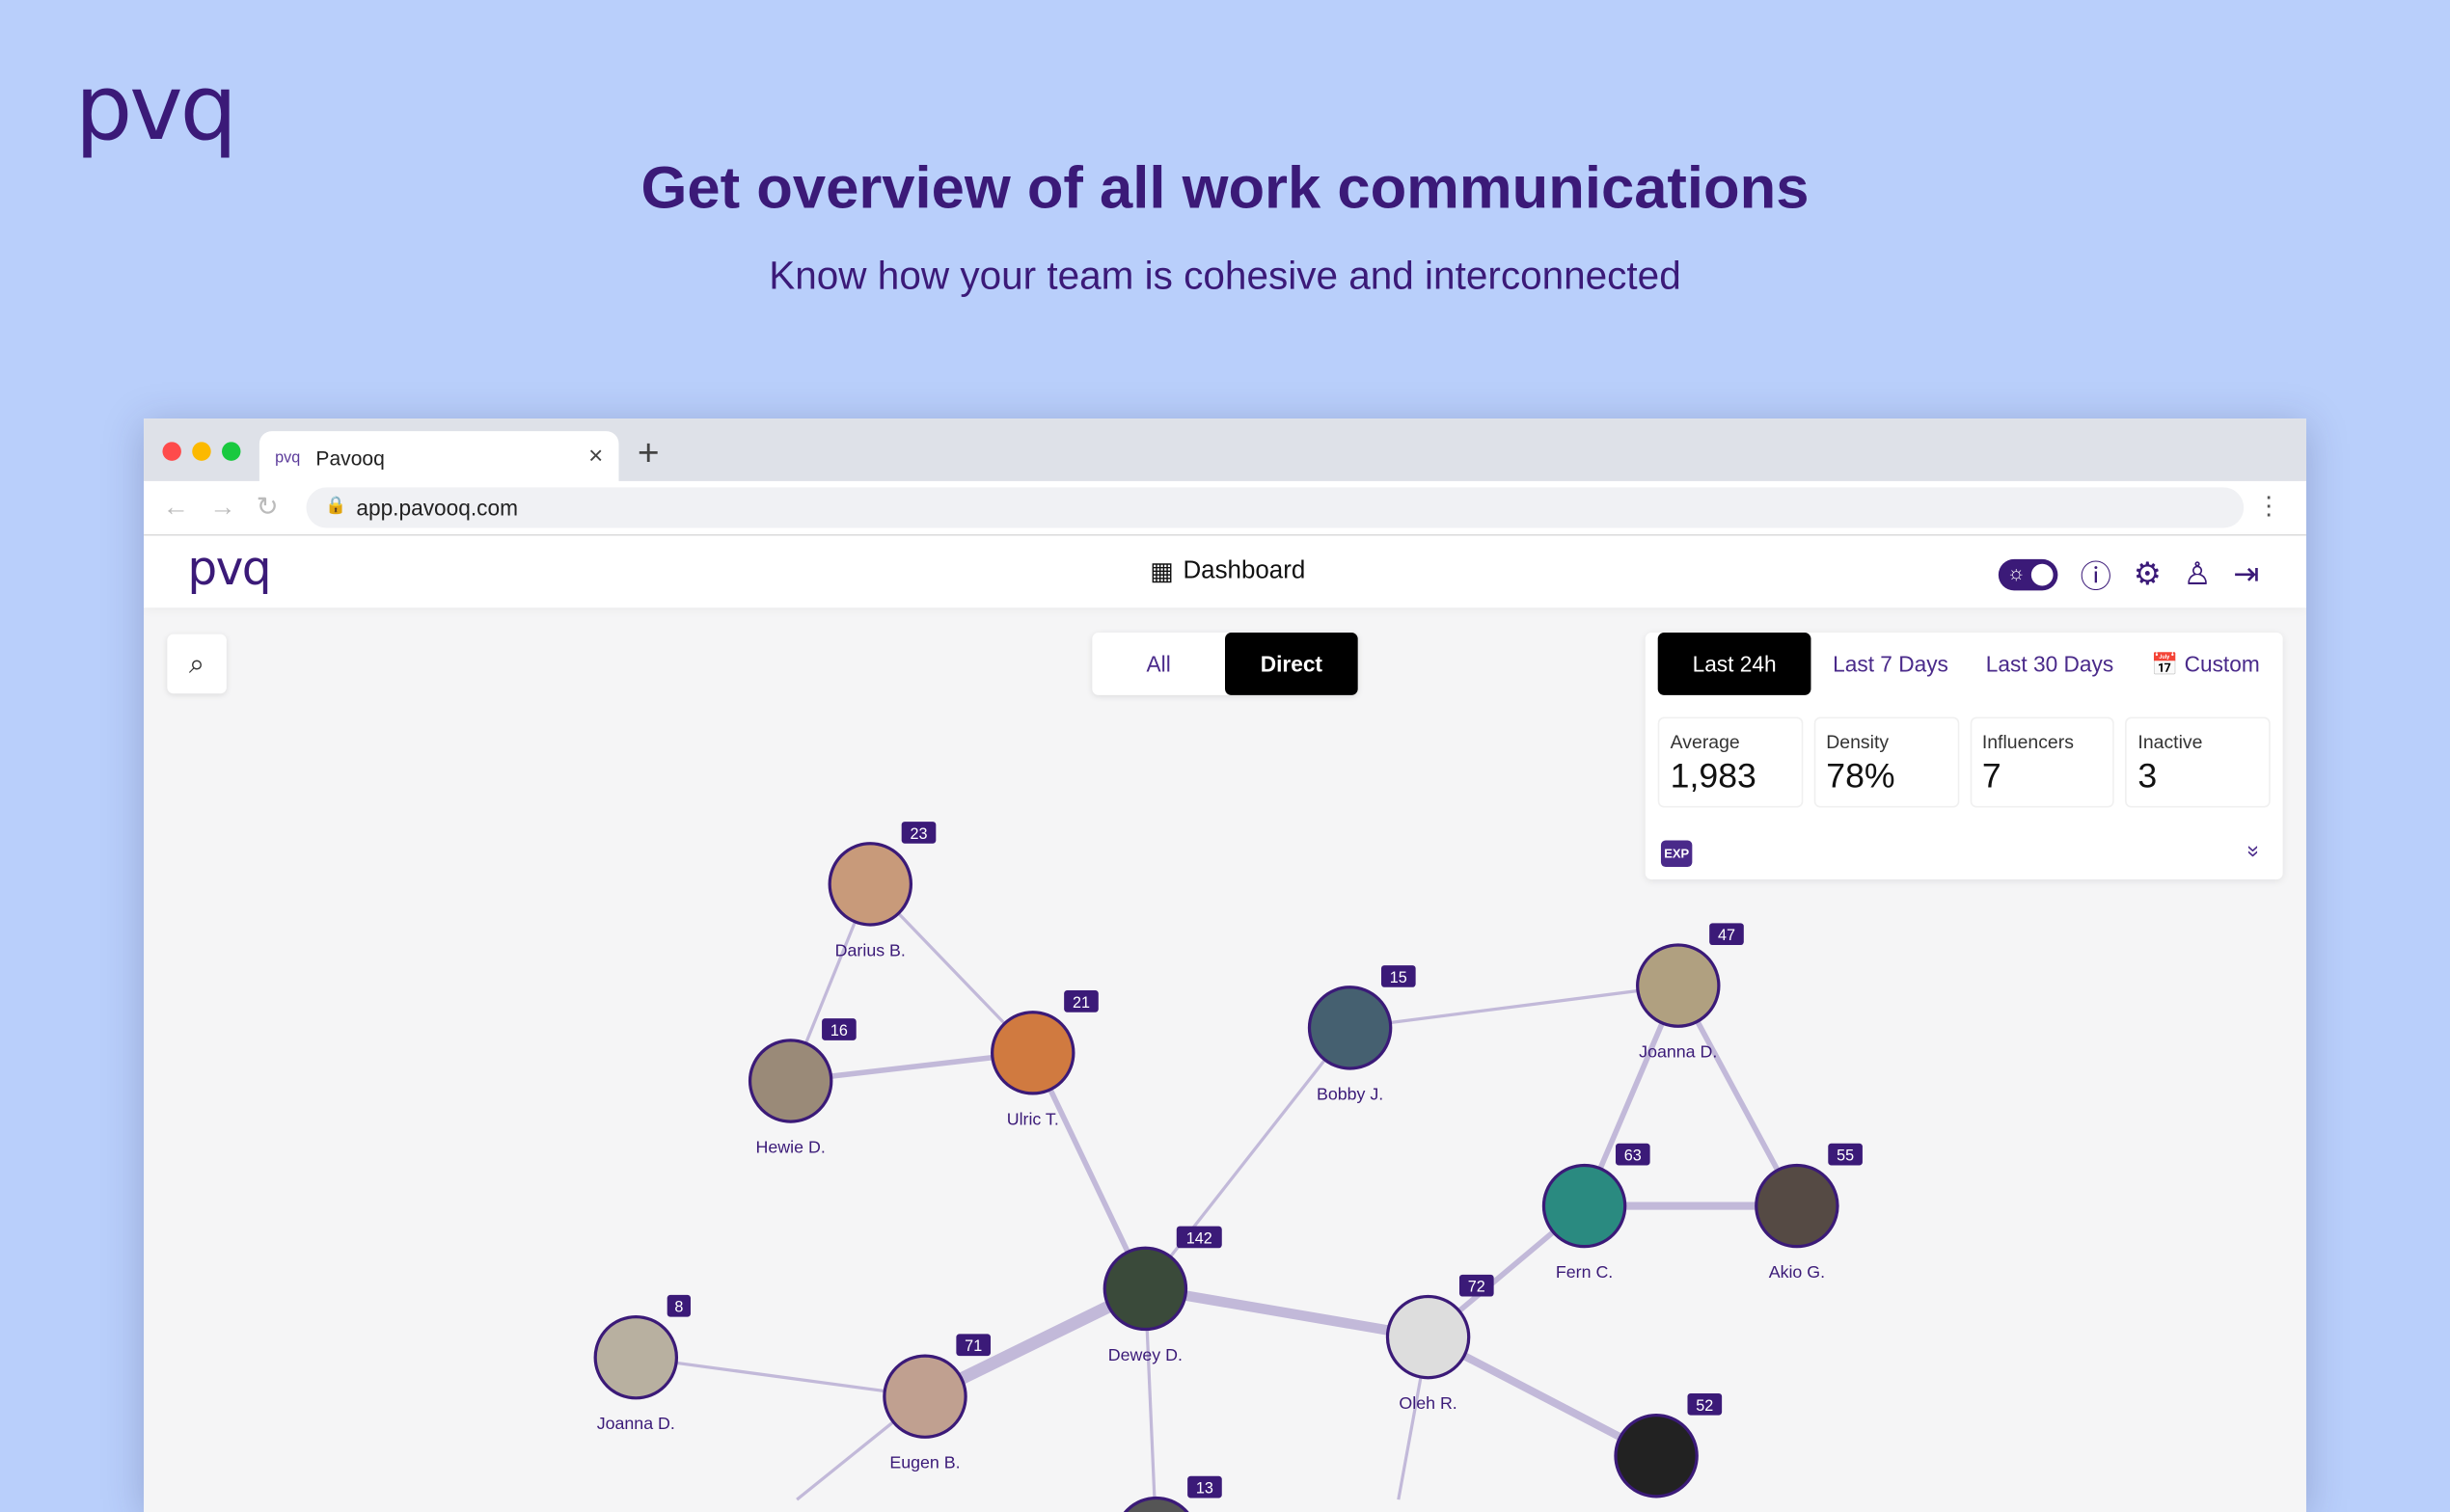 This screenshot has width=2450, height=1512. I want to click on range-custom: 📅 Custom, so click(2206, 664).